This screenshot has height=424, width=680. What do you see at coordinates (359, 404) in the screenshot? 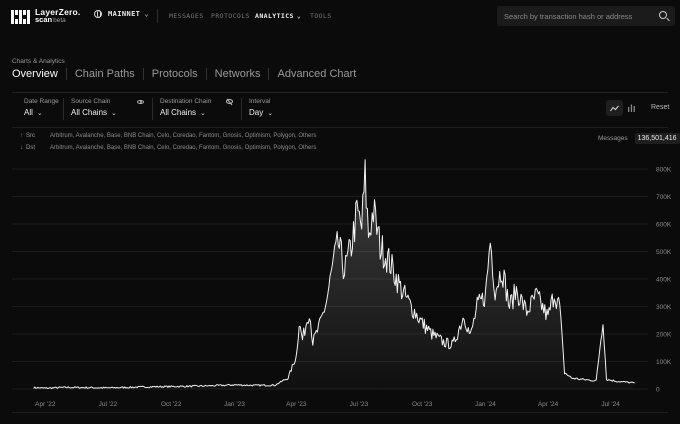
I see `x-tick-label: Jul '23` at bounding box center [359, 404].